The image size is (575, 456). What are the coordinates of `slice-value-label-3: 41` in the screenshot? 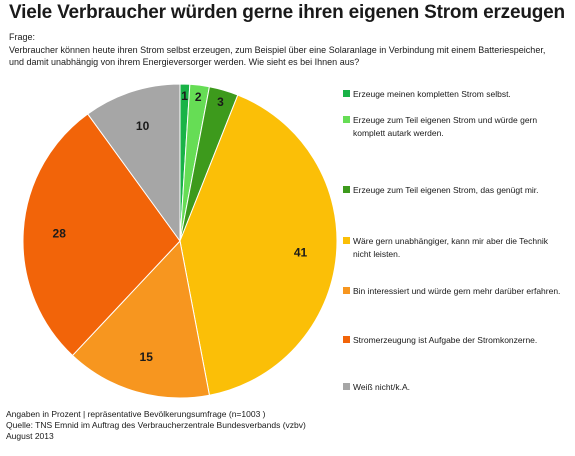 It's located at (301, 252).